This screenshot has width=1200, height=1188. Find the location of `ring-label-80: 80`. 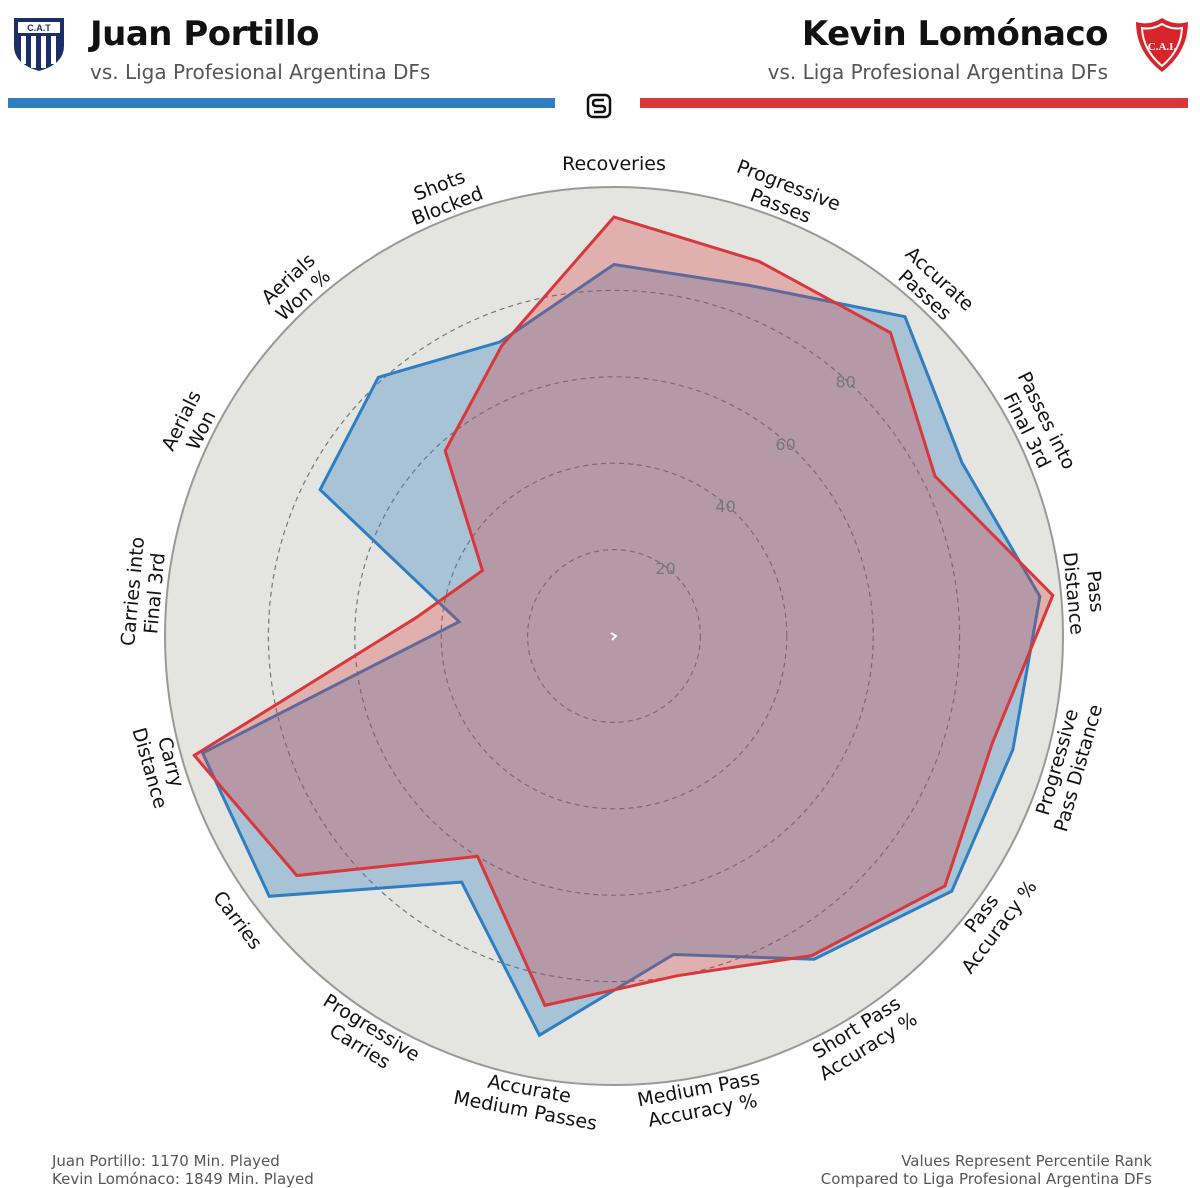

ring-label-80: 80 is located at coordinates (845, 382).